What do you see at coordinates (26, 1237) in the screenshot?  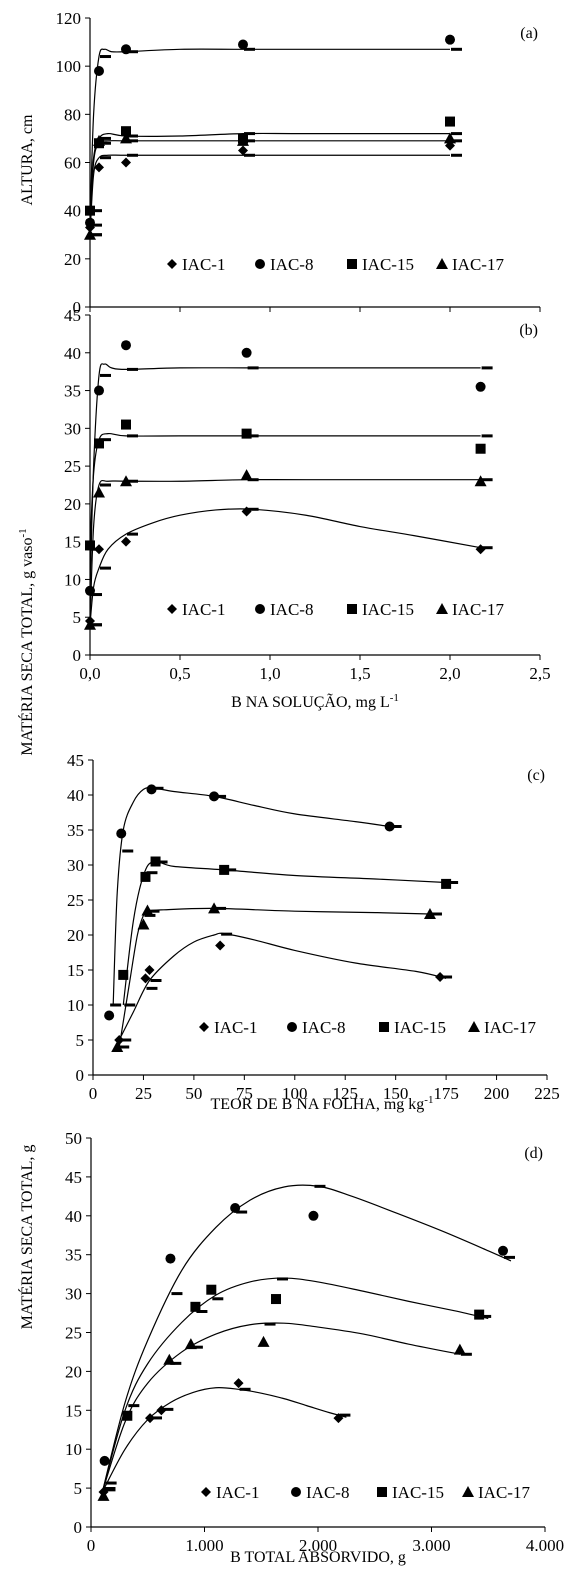 I see `ylabel-d: MATÉRIA SECA TOTAL, g` at bounding box center [26, 1237].